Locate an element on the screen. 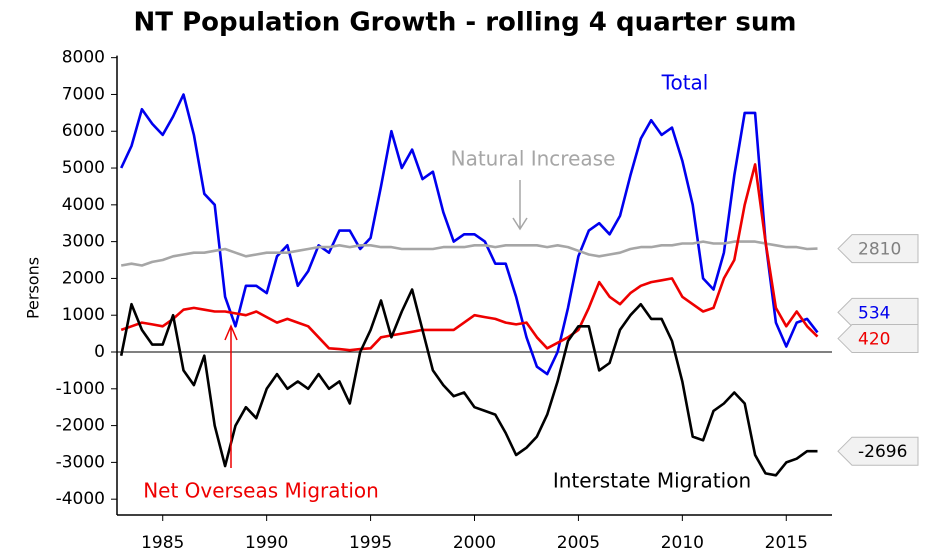 This screenshot has width=926, height=556. x-tick-label: 1995 is located at coordinates (370, 543).